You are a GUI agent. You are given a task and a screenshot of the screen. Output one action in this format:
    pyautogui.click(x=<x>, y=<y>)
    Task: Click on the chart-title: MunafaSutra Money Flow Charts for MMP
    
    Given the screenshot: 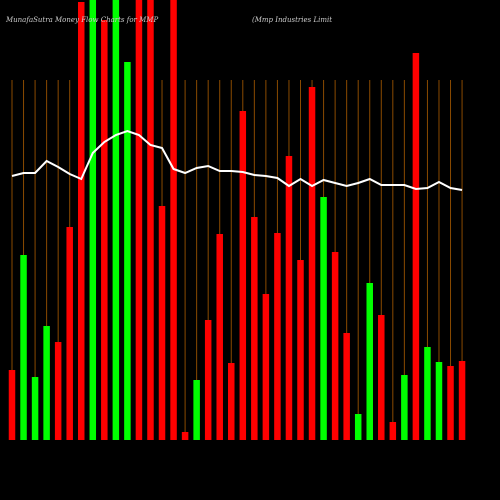 What is the action you would take?
    pyautogui.click(x=81, y=20)
    